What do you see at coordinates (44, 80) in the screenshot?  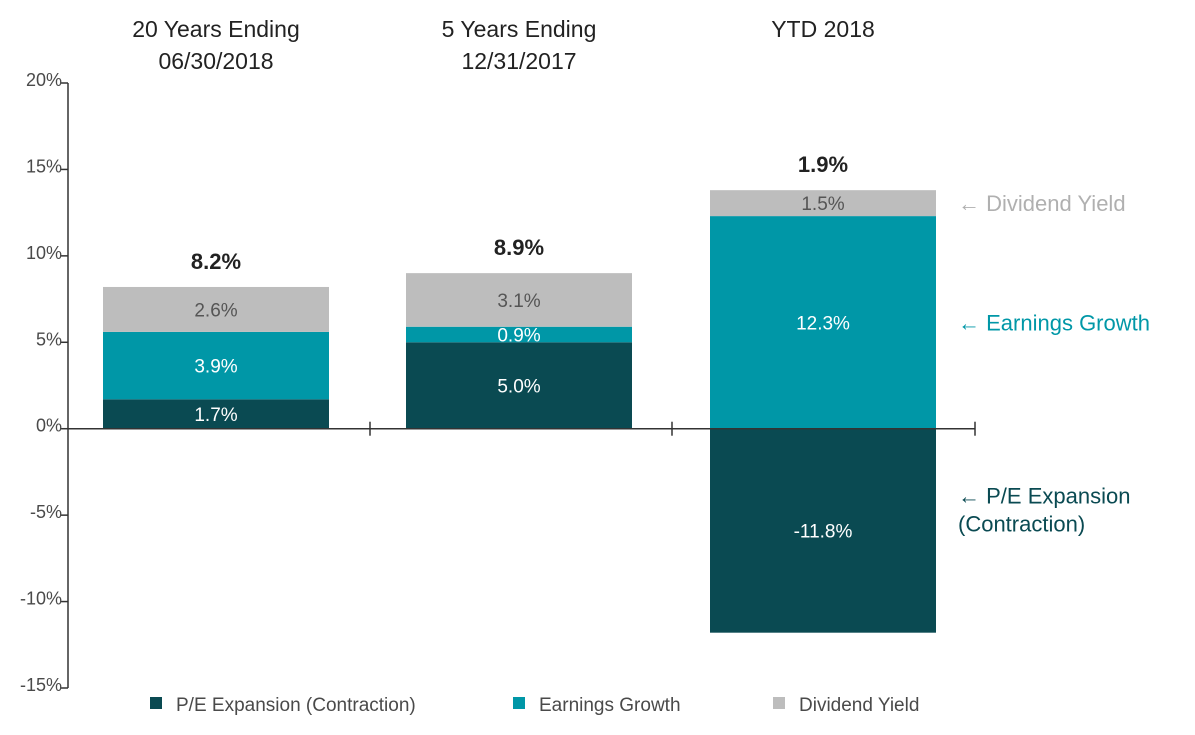 I see `y-tick-label: 20%` at bounding box center [44, 80].